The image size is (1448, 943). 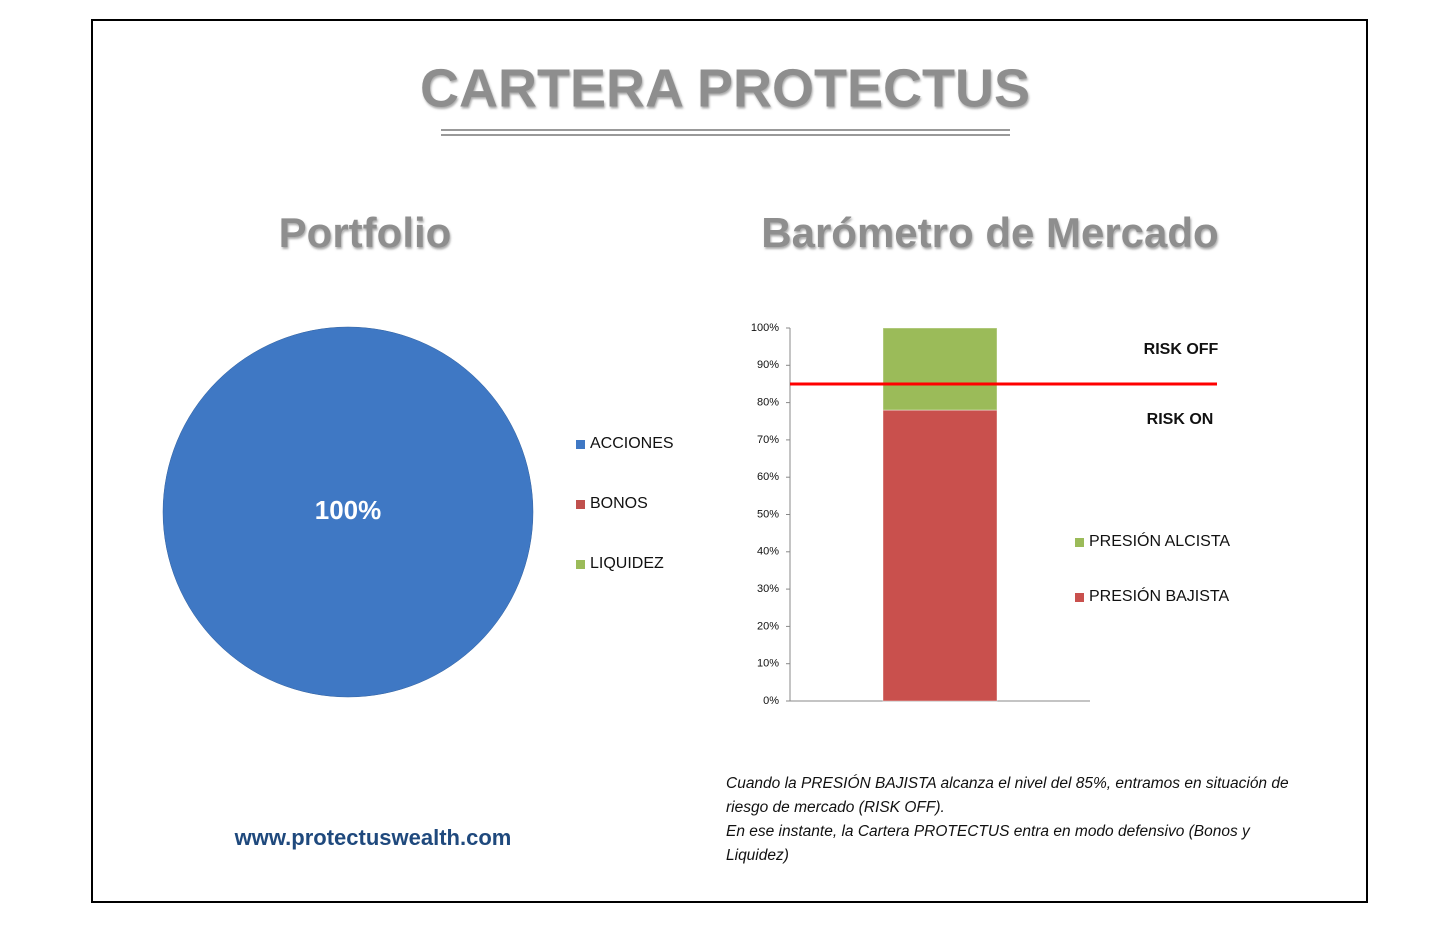 I want to click on y-tick-label: 90%, so click(x=768, y=365).